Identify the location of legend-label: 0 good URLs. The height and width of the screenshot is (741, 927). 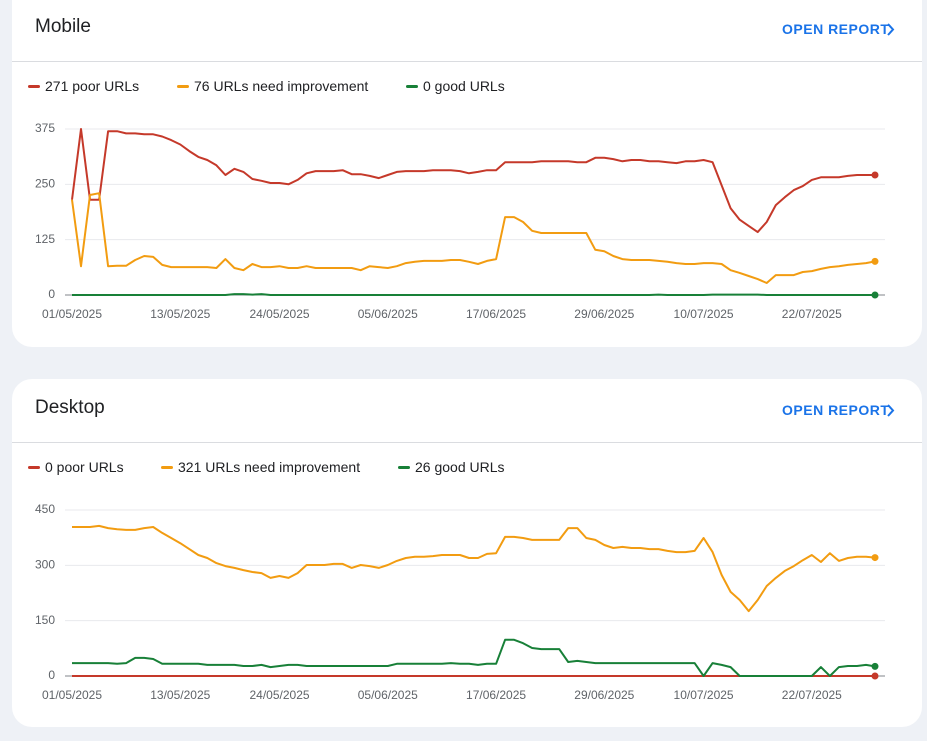
(464, 86).